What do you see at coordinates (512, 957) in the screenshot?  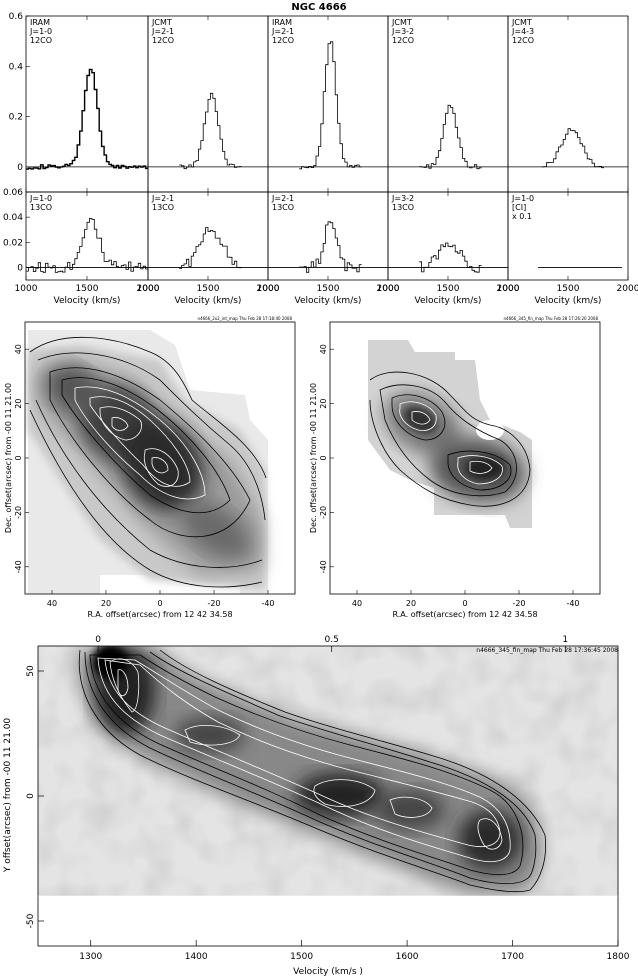 I see `pv-x-tick-label: 1700` at bounding box center [512, 957].